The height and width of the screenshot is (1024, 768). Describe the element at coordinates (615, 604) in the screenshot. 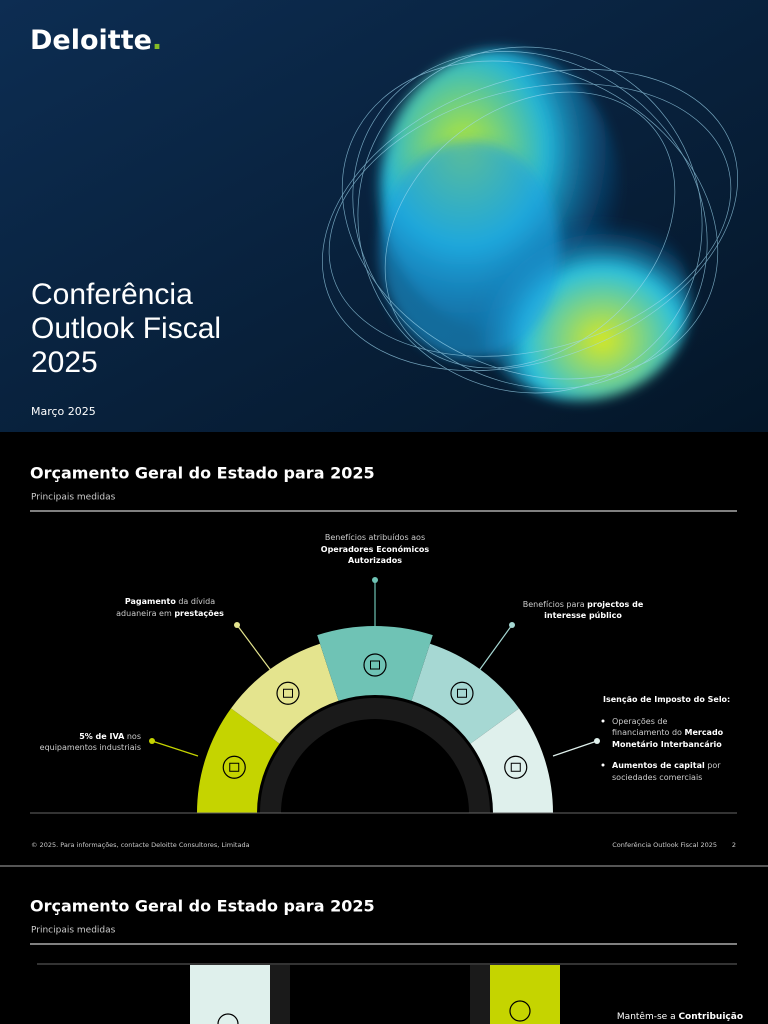

I see `run: projectos de` at that location.